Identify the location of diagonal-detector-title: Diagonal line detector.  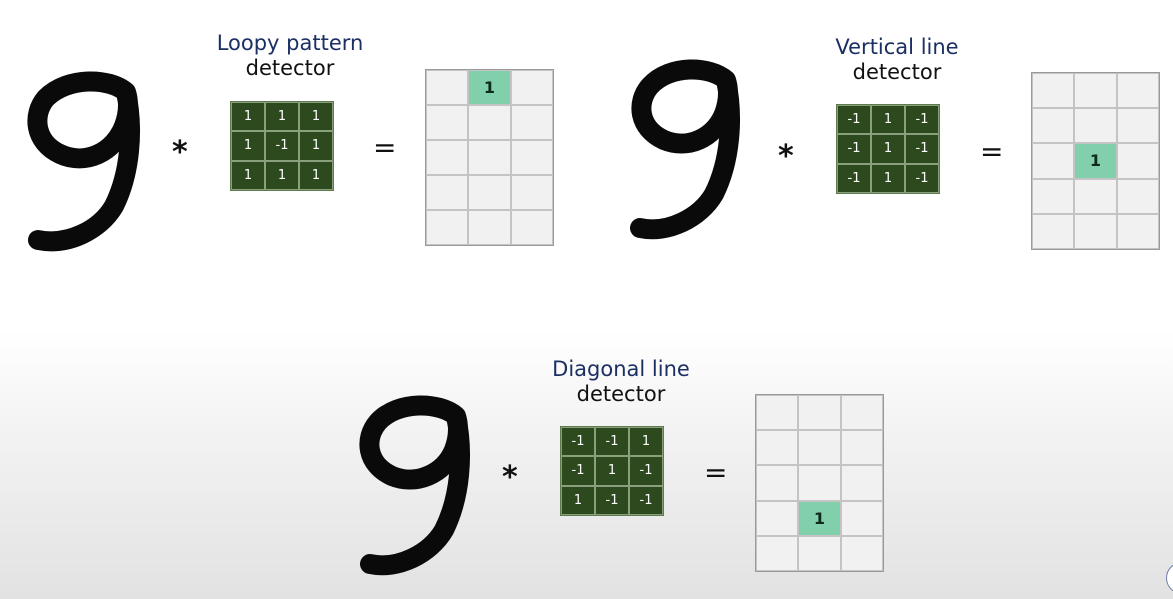
(621, 381).